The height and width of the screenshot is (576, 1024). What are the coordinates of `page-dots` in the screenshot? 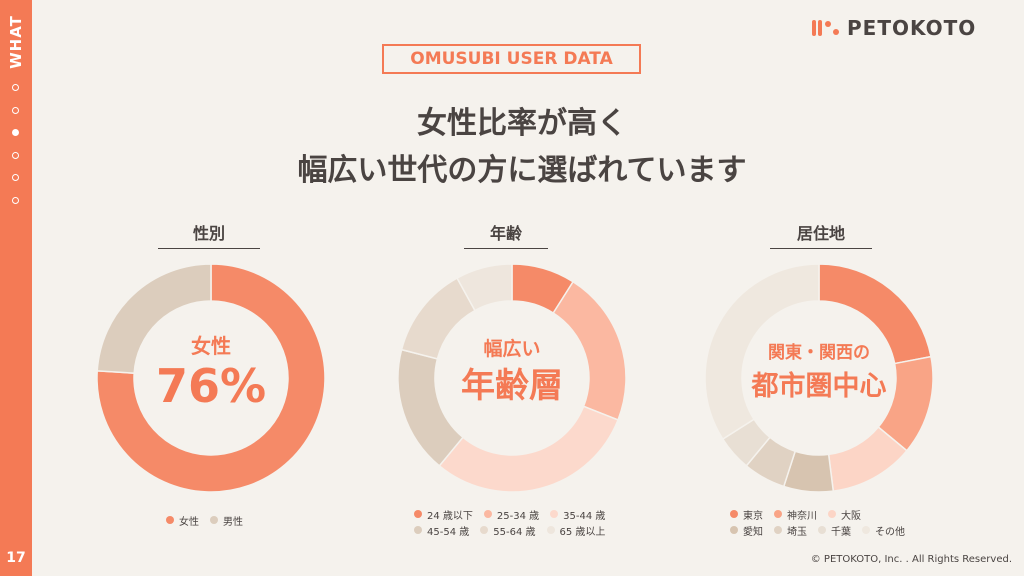 It's located at (16, 151).